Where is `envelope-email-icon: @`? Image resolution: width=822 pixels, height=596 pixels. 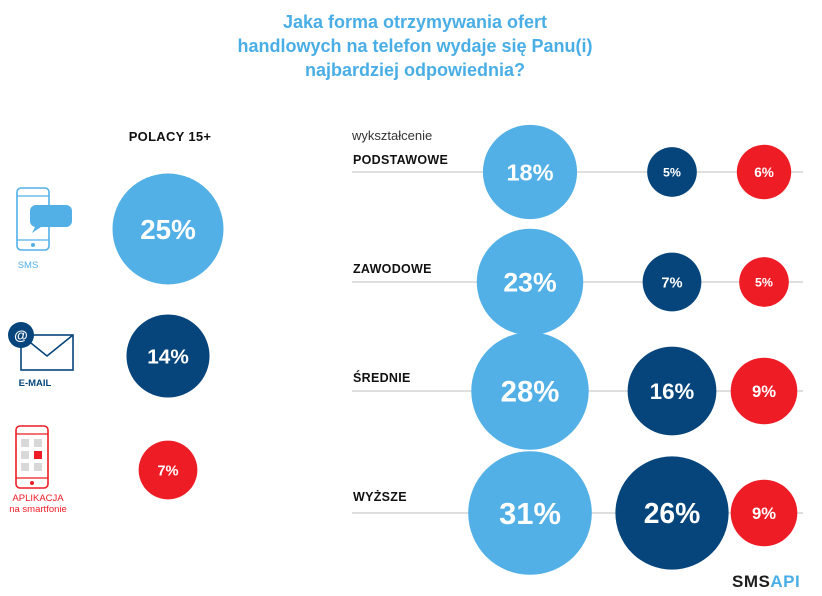
envelope-email-icon: @ is located at coordinates (41, 346).